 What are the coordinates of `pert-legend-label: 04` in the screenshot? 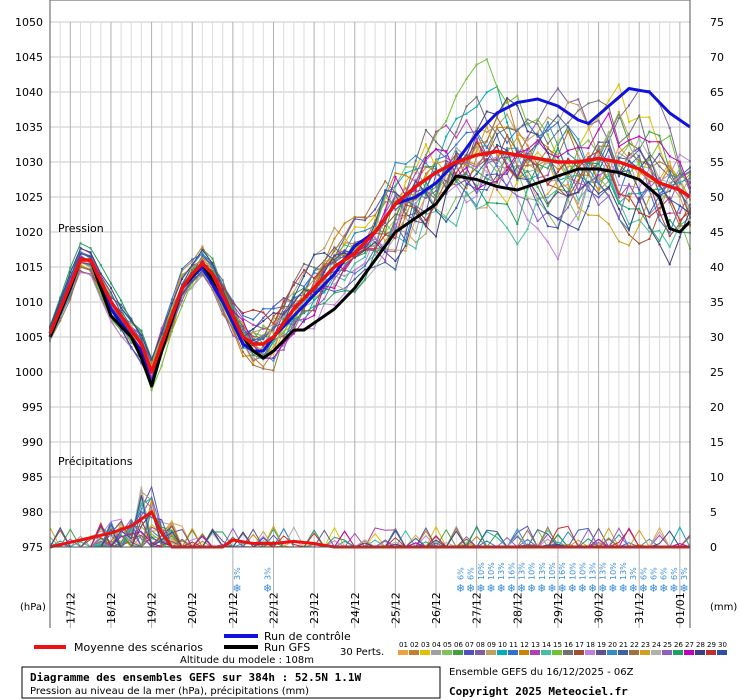 It's located at (436, 645).